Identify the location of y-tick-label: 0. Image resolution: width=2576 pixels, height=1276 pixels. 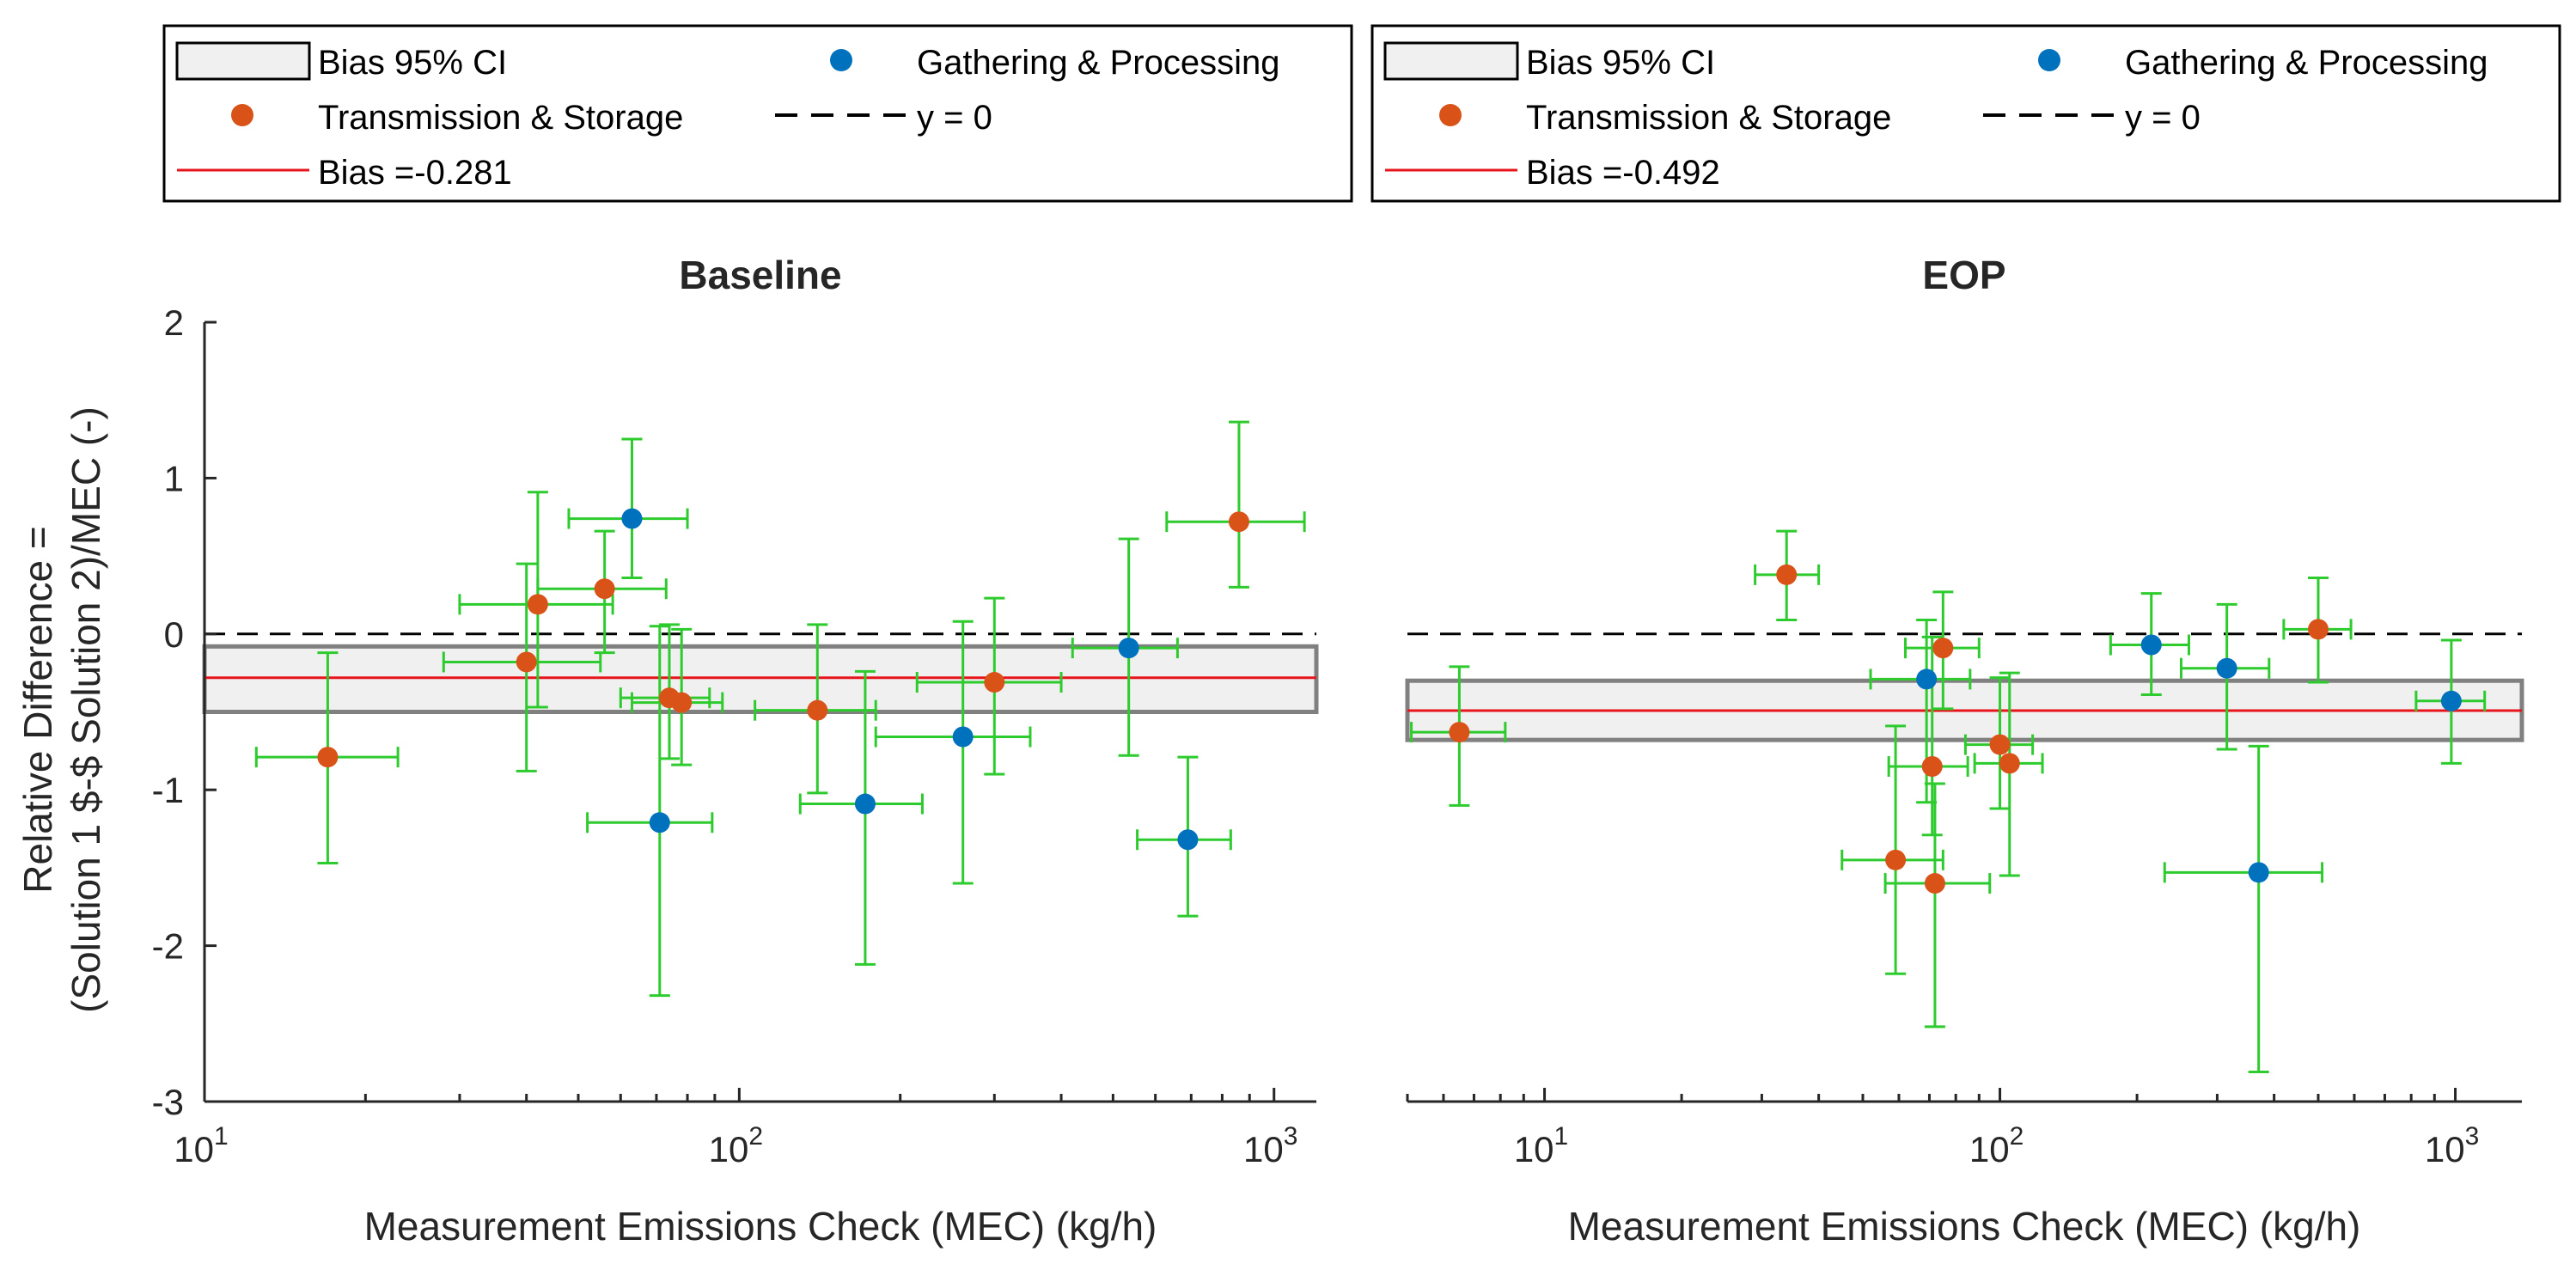
(174, 634).